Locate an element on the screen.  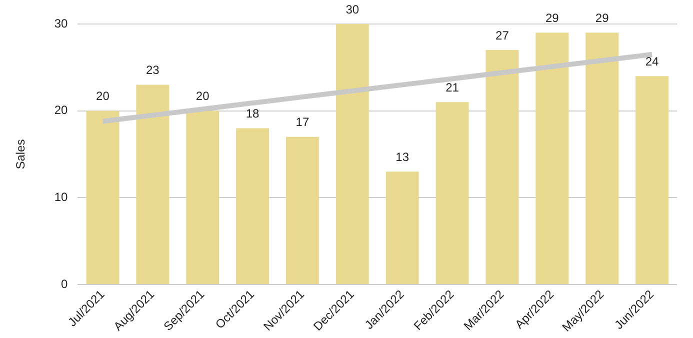
y-tick-label: 20 is located at coordinates (61, 110).